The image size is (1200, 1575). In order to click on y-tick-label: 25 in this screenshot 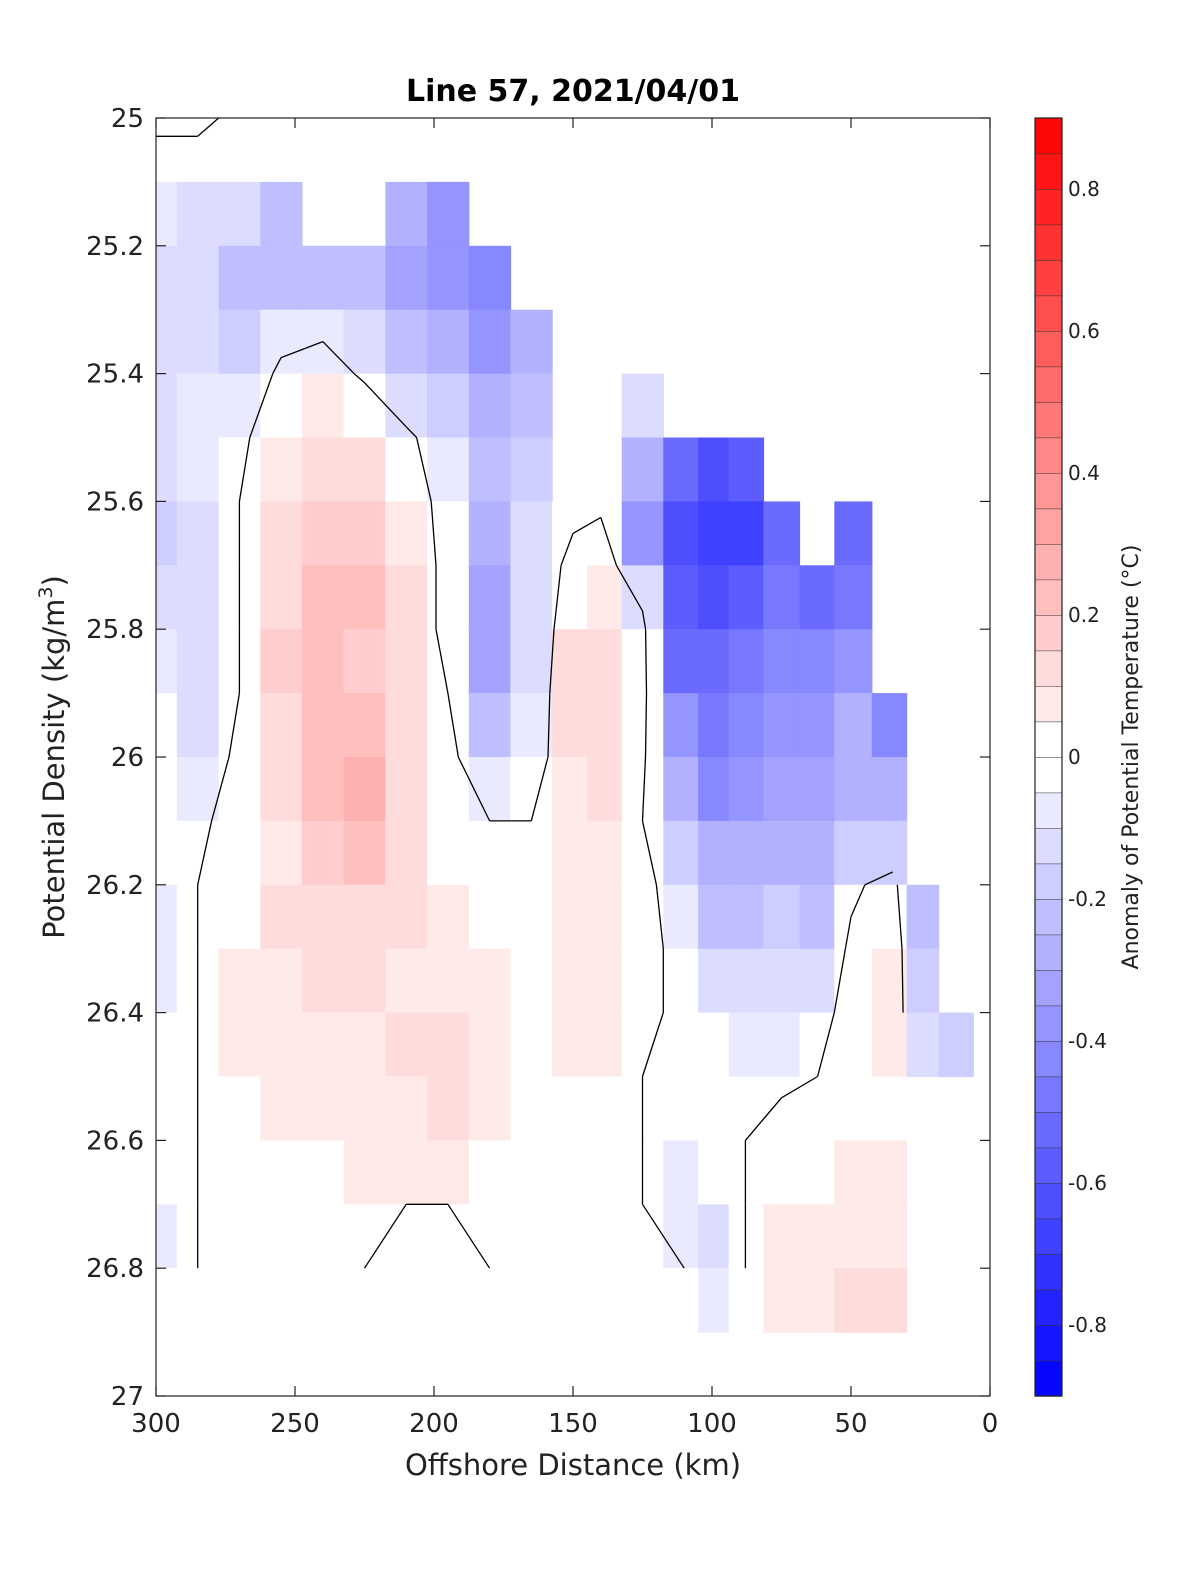, I will do `click(127, 119)`.